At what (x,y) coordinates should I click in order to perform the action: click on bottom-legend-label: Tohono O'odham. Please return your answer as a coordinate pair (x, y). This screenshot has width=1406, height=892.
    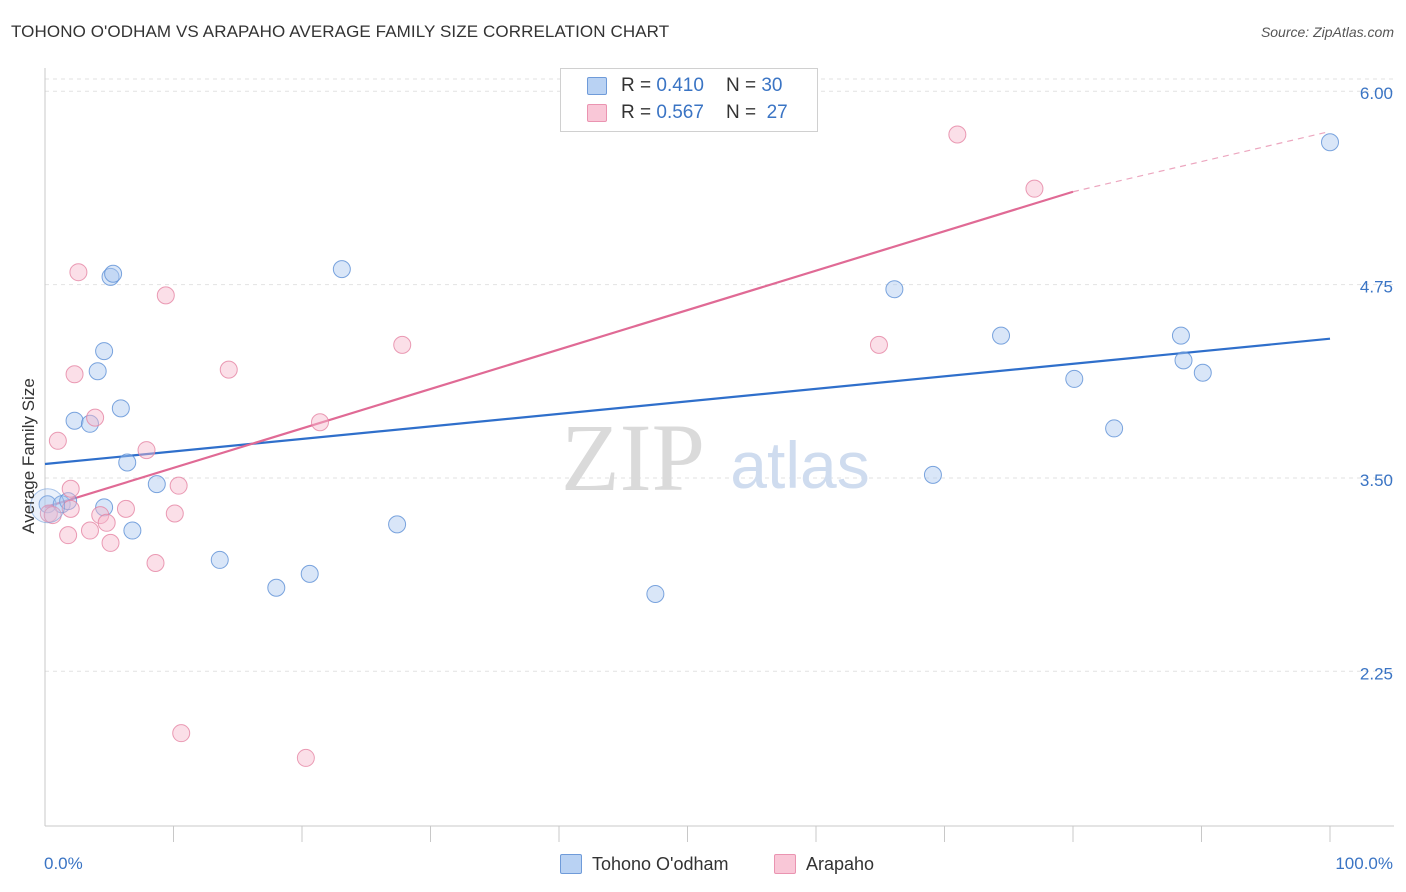
    Looking at the image, I should click on (660, 863).